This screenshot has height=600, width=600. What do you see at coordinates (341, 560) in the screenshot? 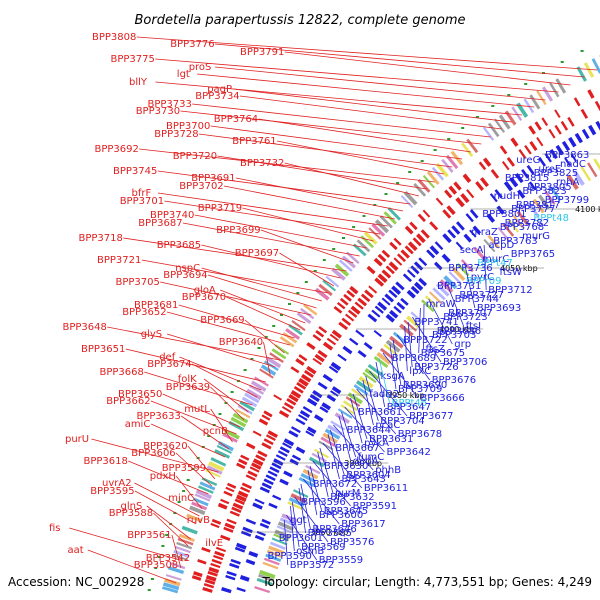
I see `gene-label-right: BPP3559` at bounding box center [341, 560].